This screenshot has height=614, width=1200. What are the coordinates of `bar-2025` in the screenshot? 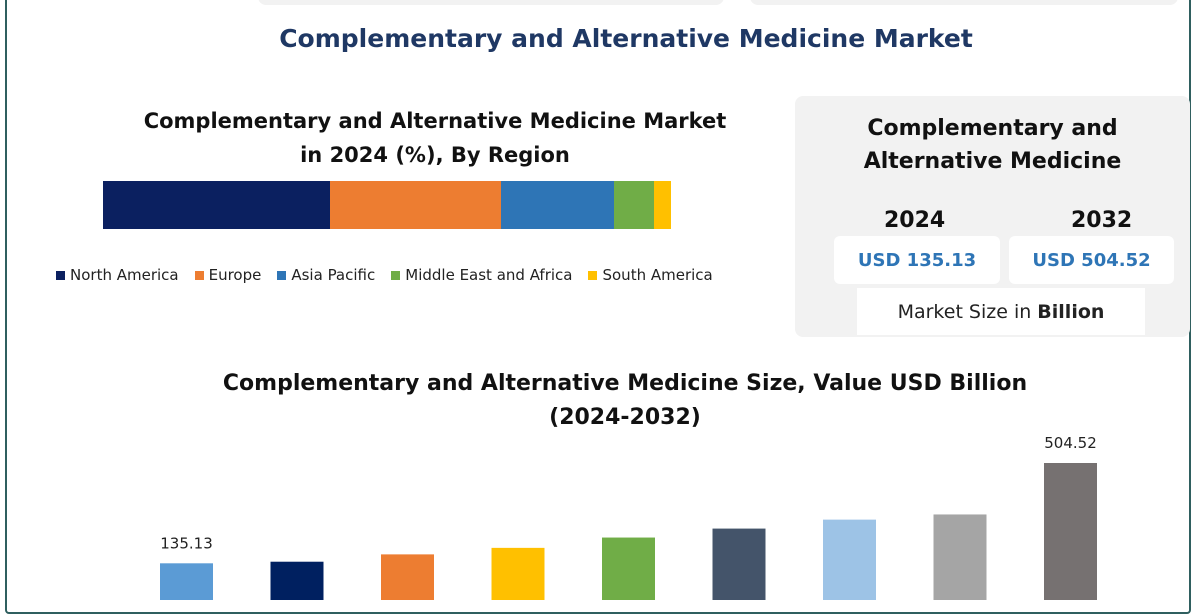 It's located at (297, 580).